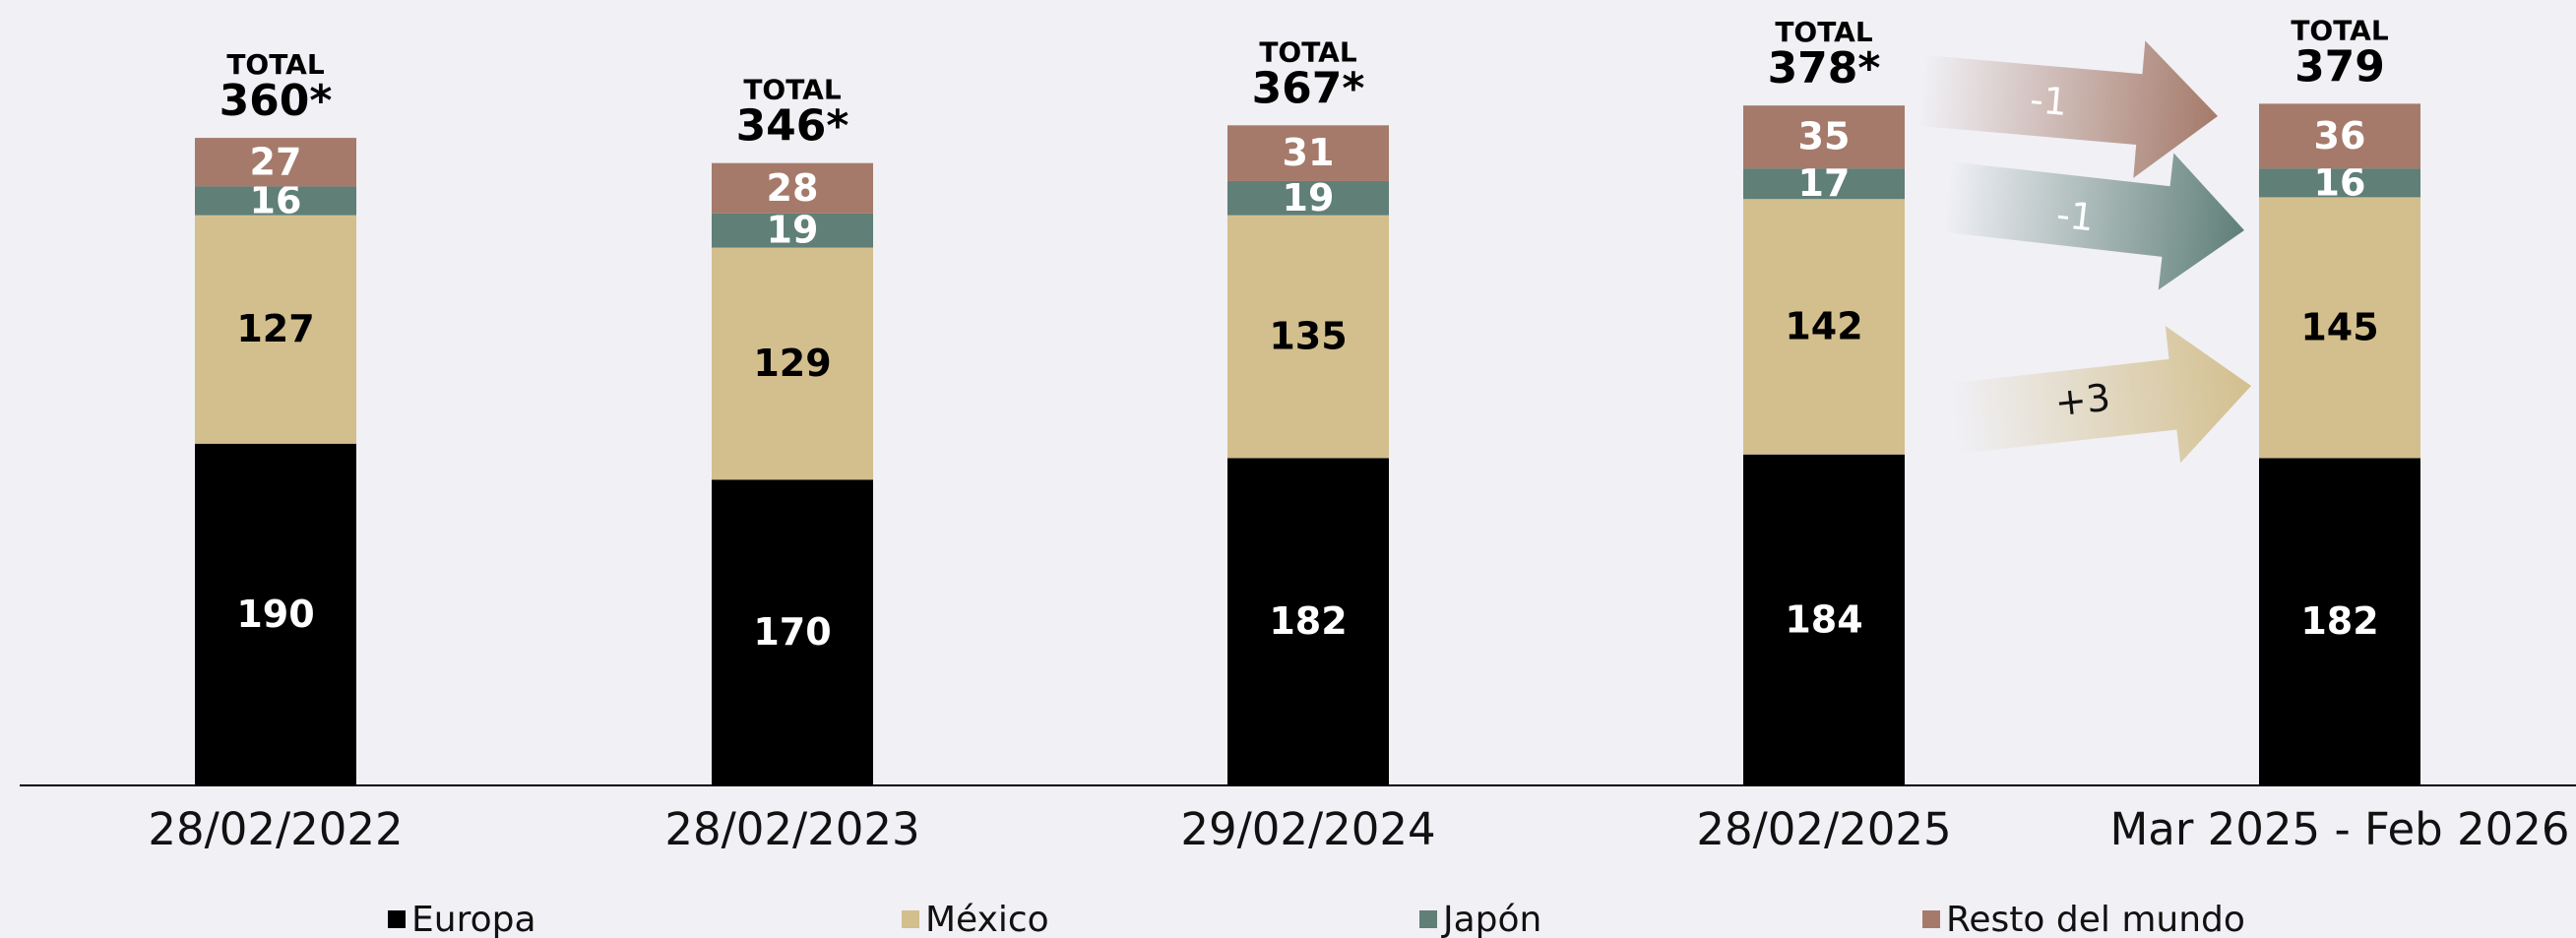 This screenshot has height=938, width=2576. What do you see at coordinates (1309, 88) in the screenshot?
I see `total-label: 367*` at bounding box center [1309, 88].